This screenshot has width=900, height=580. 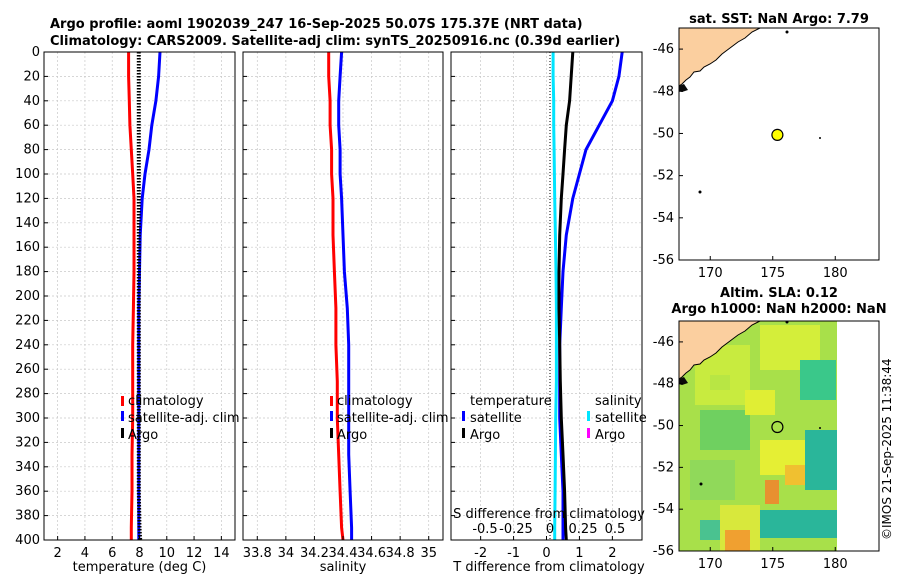 I want to click on legend-swatch-satellite, so click(x=331, y=416).